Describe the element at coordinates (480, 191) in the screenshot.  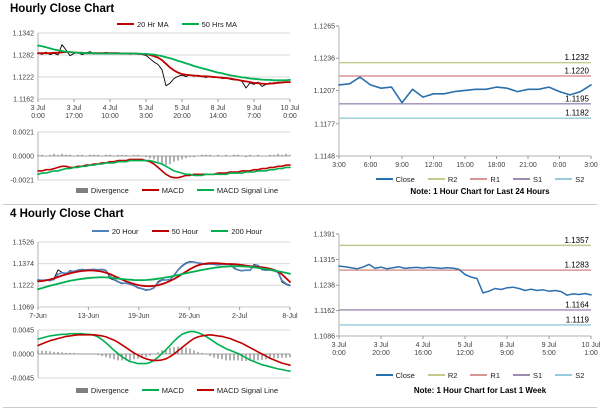
I see `pivot-24h-note: Note: 1 Hour Chart for Last 24 Hours` at that location.